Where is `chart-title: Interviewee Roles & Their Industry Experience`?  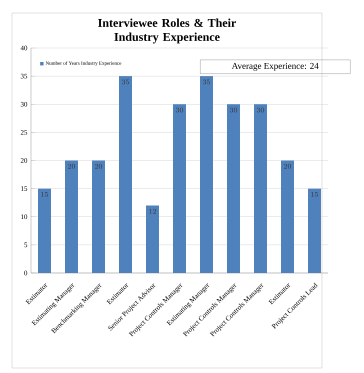 chart-title: Interviewee Roles & Their Industry Experience is located at coordinates (167, 31).